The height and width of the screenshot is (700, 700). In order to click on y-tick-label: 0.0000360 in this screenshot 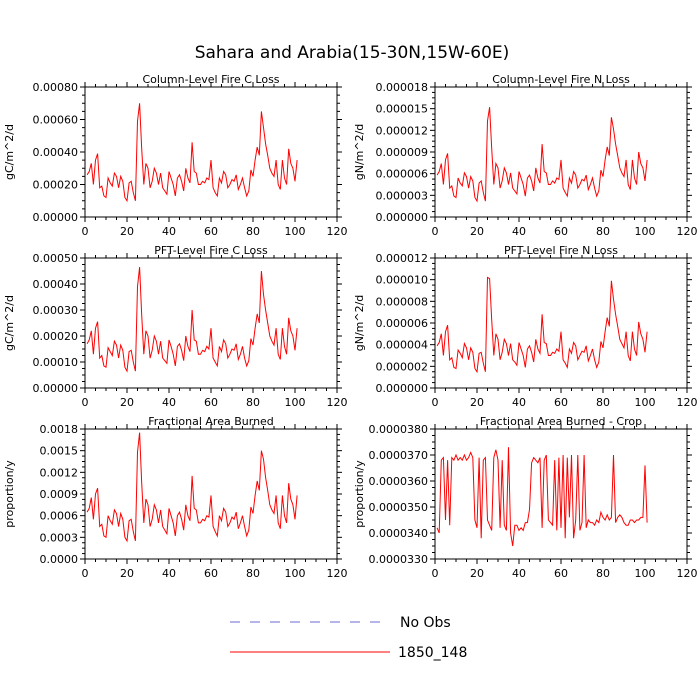, I will do `click(399, 481)`.